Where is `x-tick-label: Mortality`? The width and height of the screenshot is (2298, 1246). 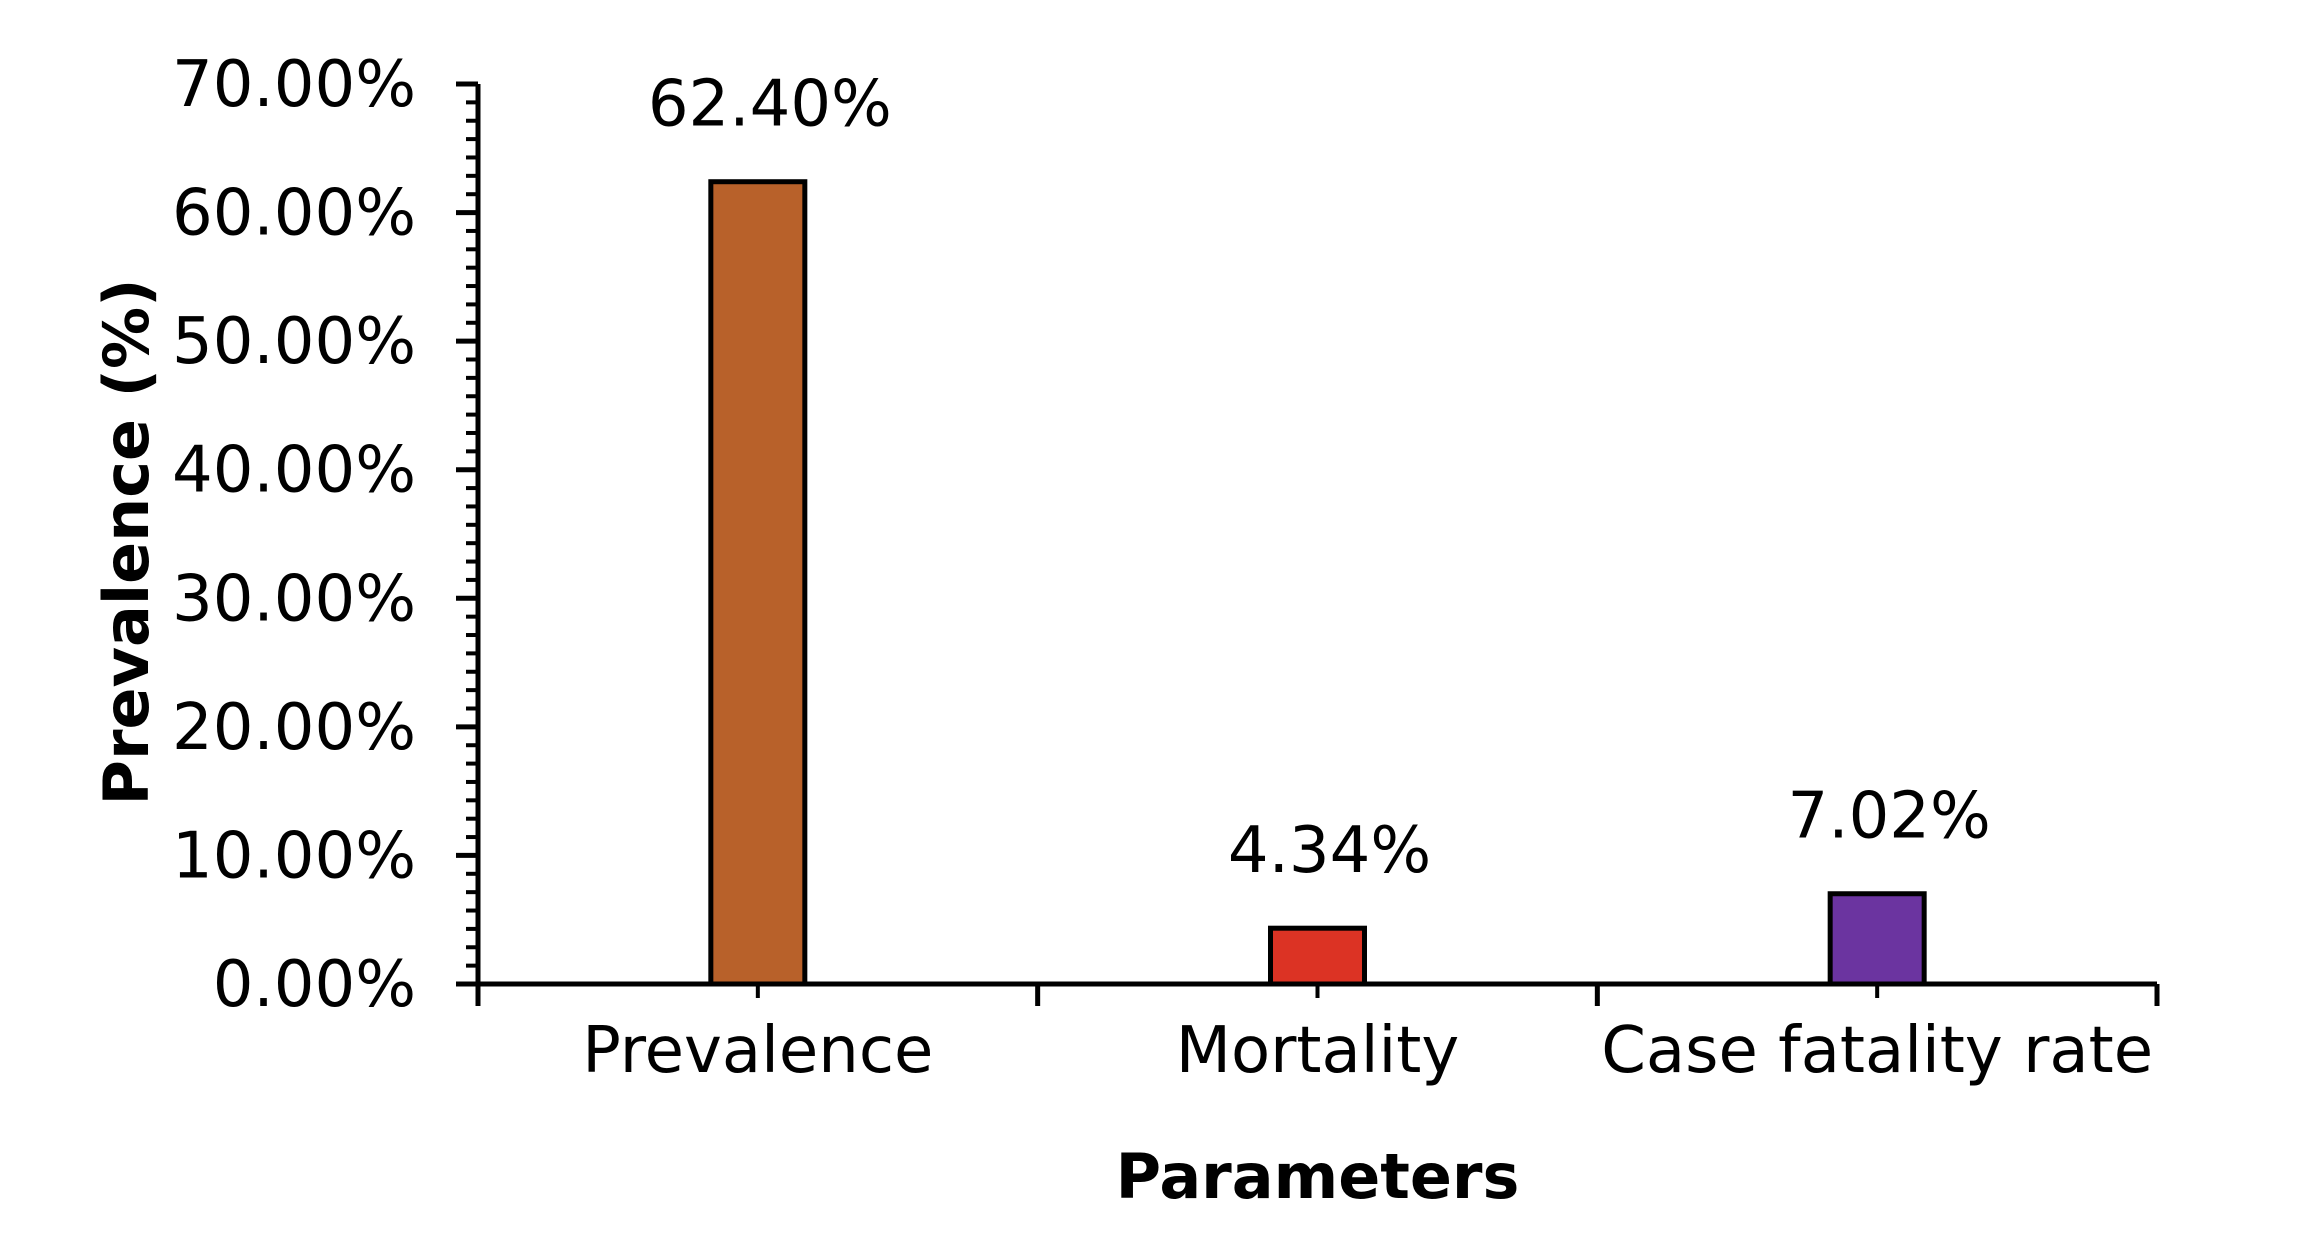 x-tick-label: Mortality is located at coordinates (1318, 1051).